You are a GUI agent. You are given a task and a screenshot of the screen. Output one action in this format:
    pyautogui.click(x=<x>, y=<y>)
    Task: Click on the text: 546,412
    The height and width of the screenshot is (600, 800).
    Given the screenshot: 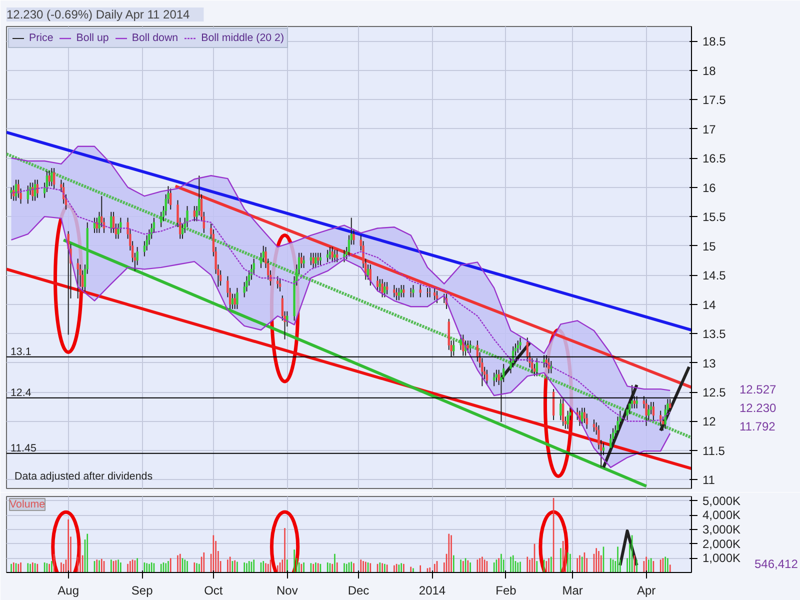 What is the action you would take?
    pyautogui.click(x=776, y=563)
    